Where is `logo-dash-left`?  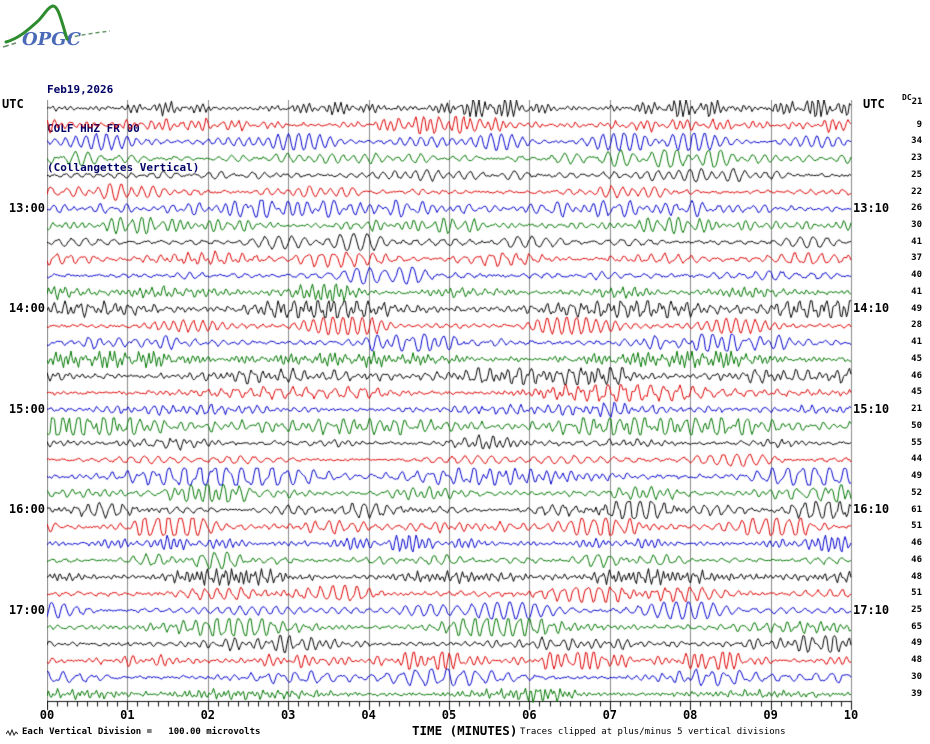 logo-dash-left is located at coordinates (9, 45).